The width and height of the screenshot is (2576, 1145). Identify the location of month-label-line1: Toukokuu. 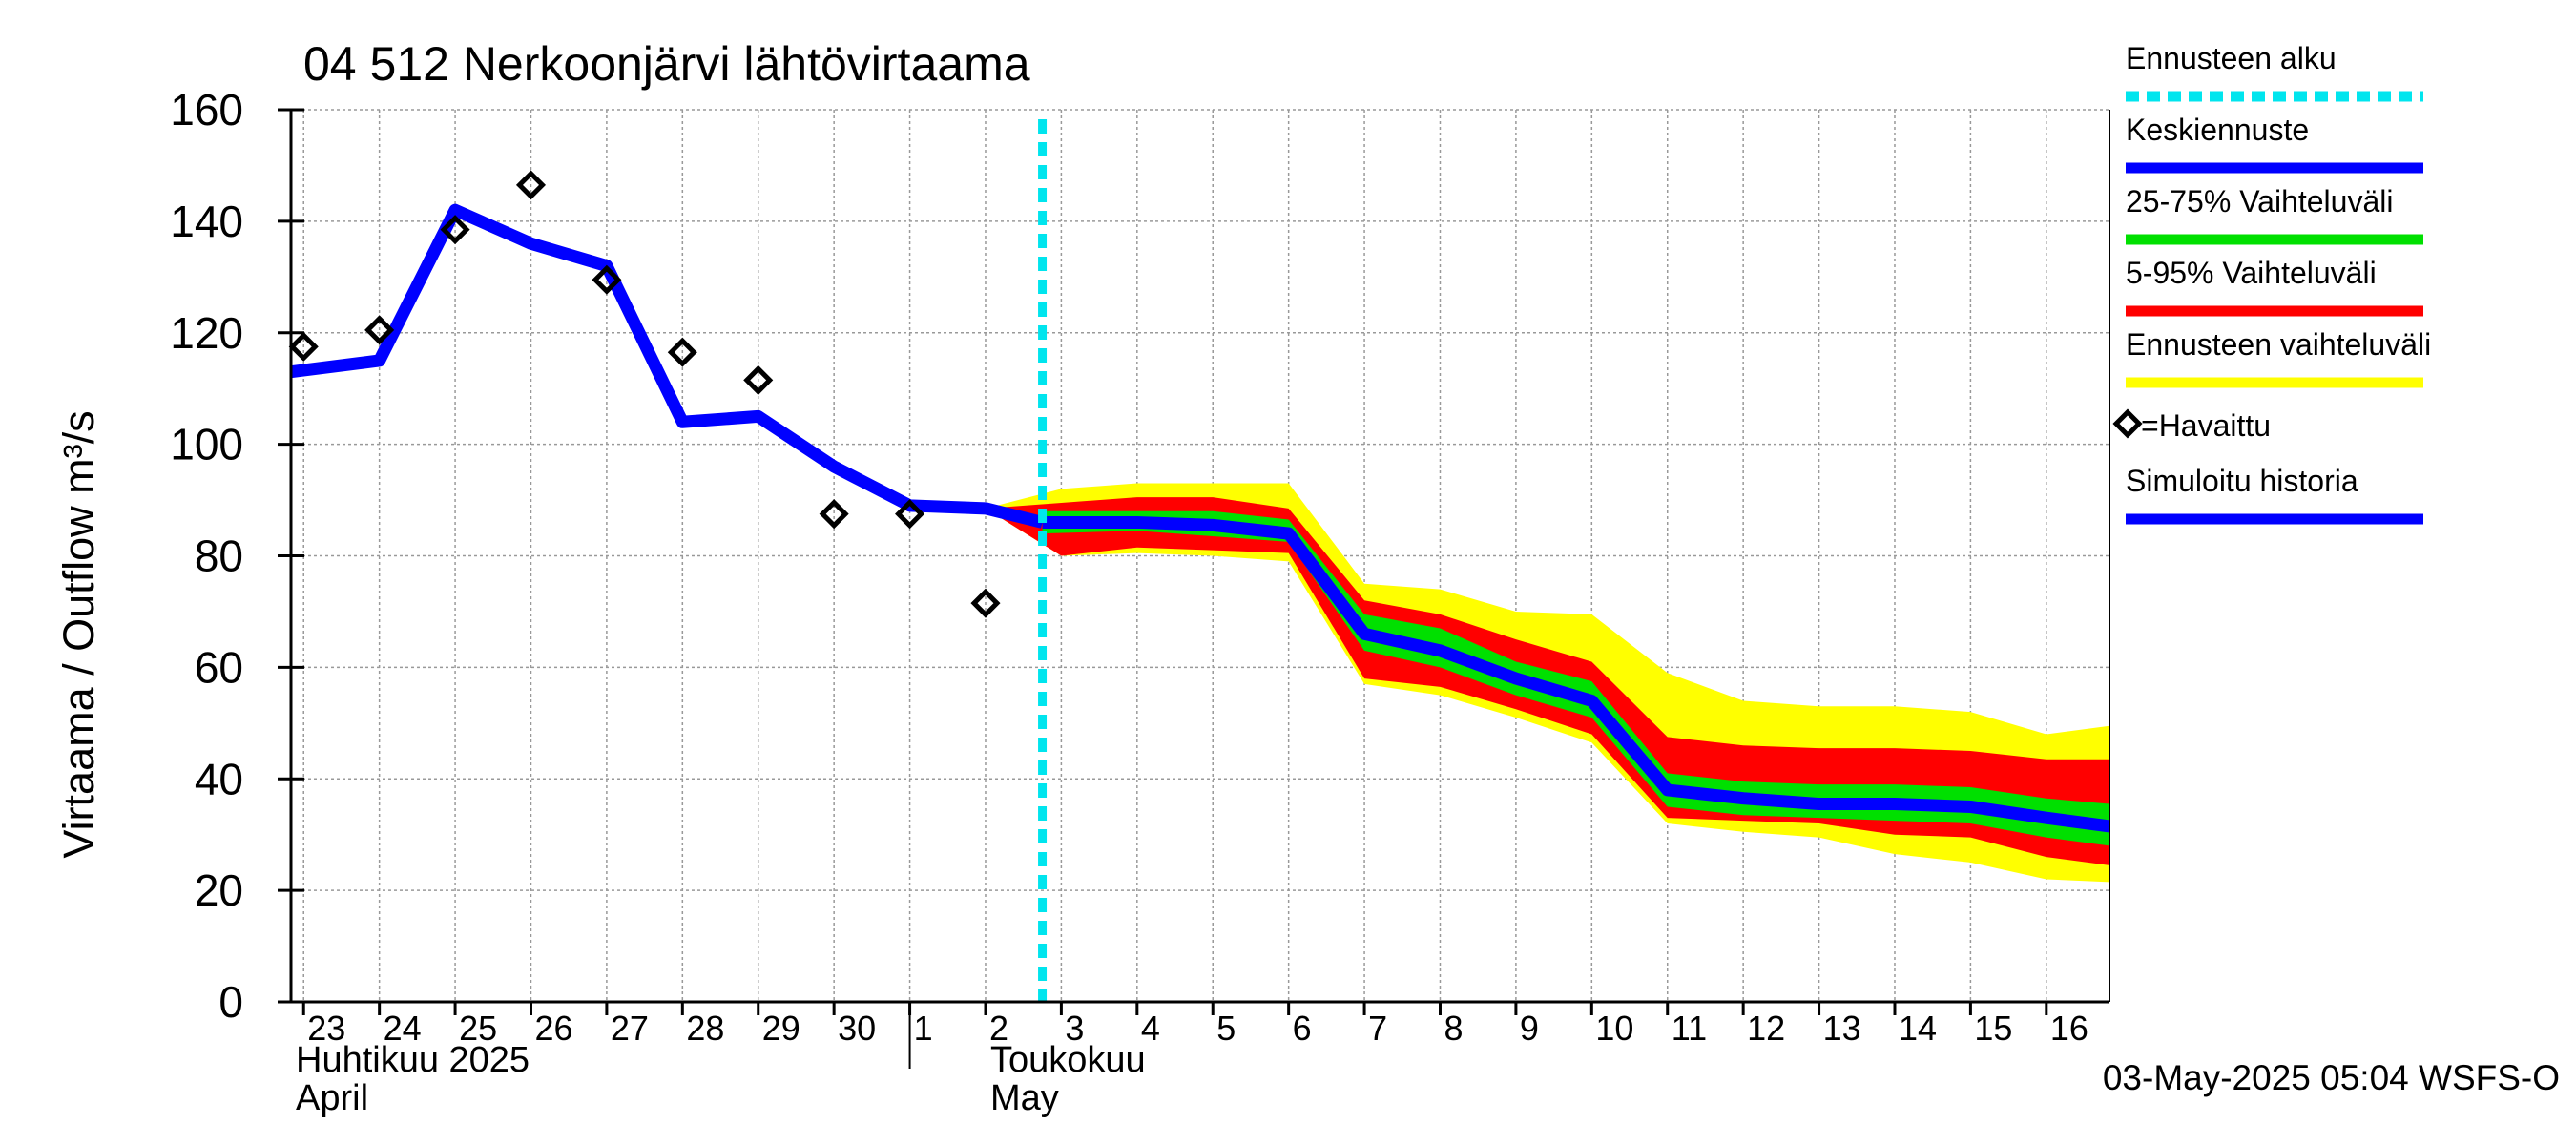
(1068, 1060).